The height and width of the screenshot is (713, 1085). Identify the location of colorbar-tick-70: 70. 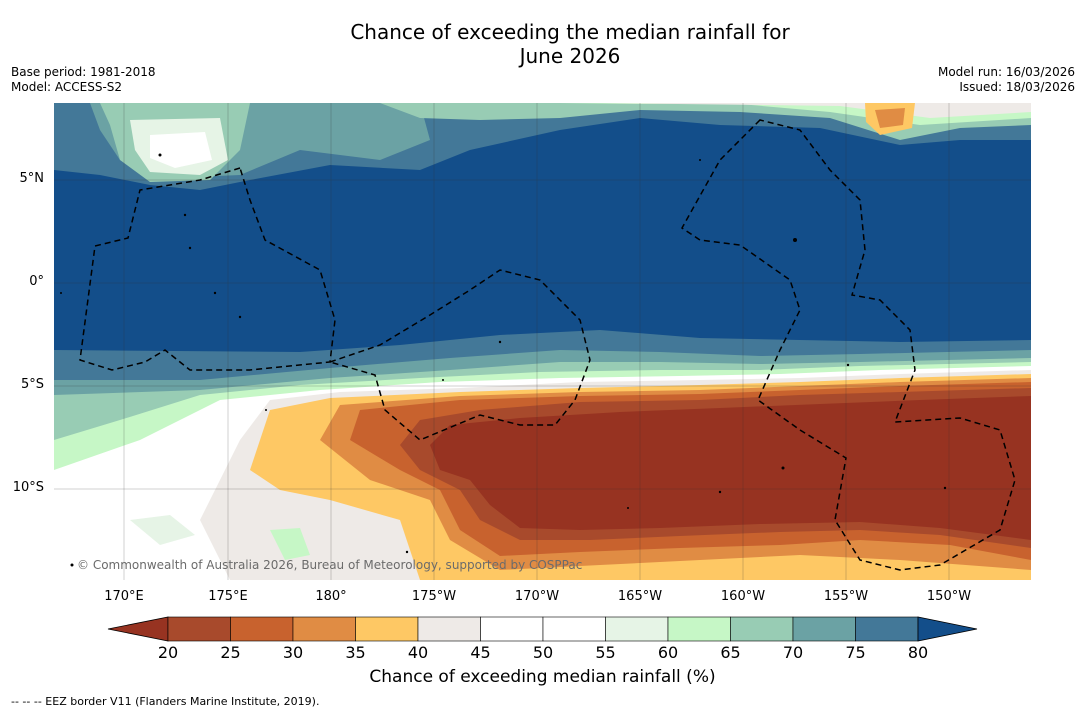
(793, 652).